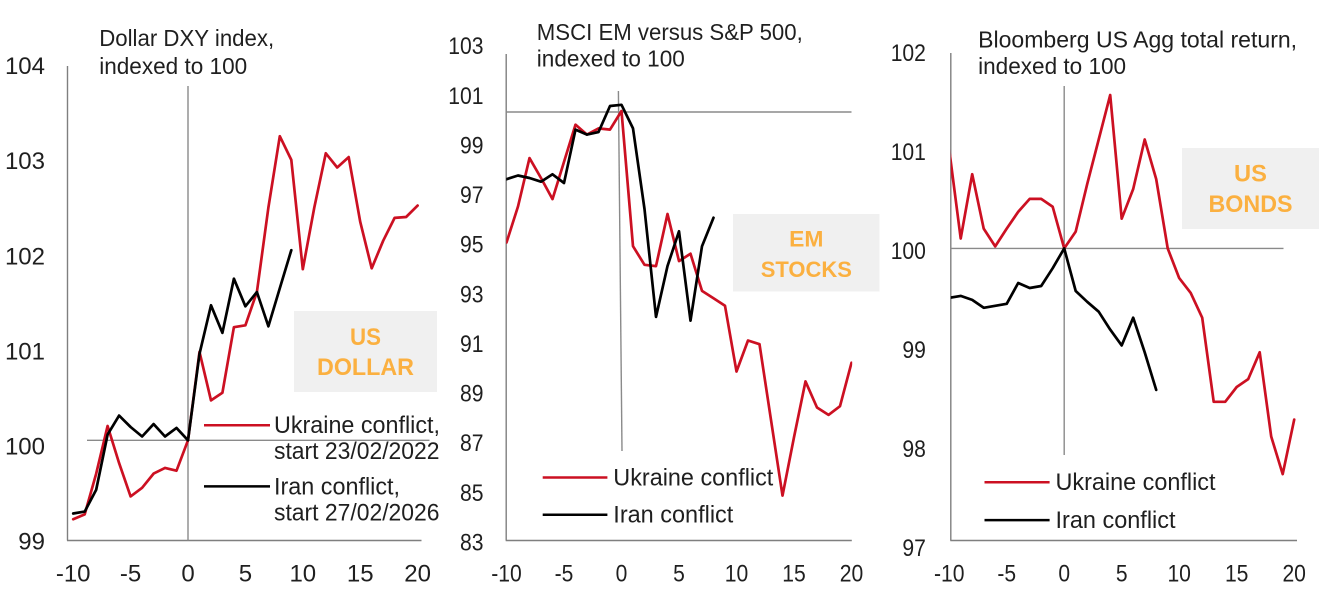 Image resolution: width=1327 pixels, height=610 pixels. What do you see at coordinates (472, 344) in the screenshot?
I see `svg-text: 91` at bounding box center [472, 344].